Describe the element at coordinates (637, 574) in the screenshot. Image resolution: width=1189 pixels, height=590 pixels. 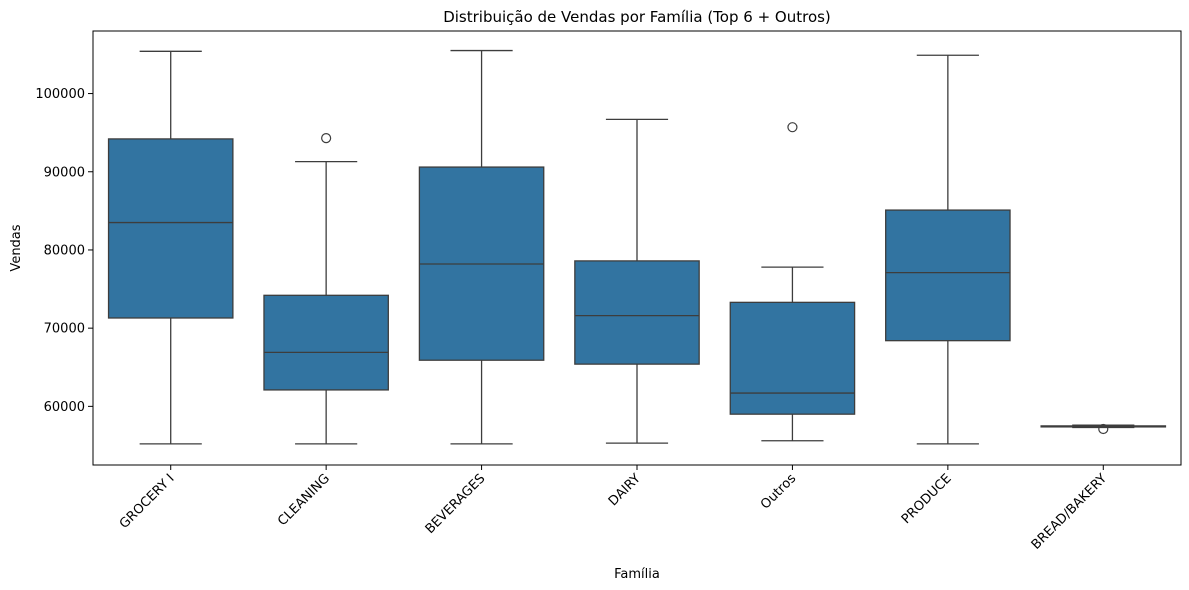
I see `x-axis-label: Família` at that location.